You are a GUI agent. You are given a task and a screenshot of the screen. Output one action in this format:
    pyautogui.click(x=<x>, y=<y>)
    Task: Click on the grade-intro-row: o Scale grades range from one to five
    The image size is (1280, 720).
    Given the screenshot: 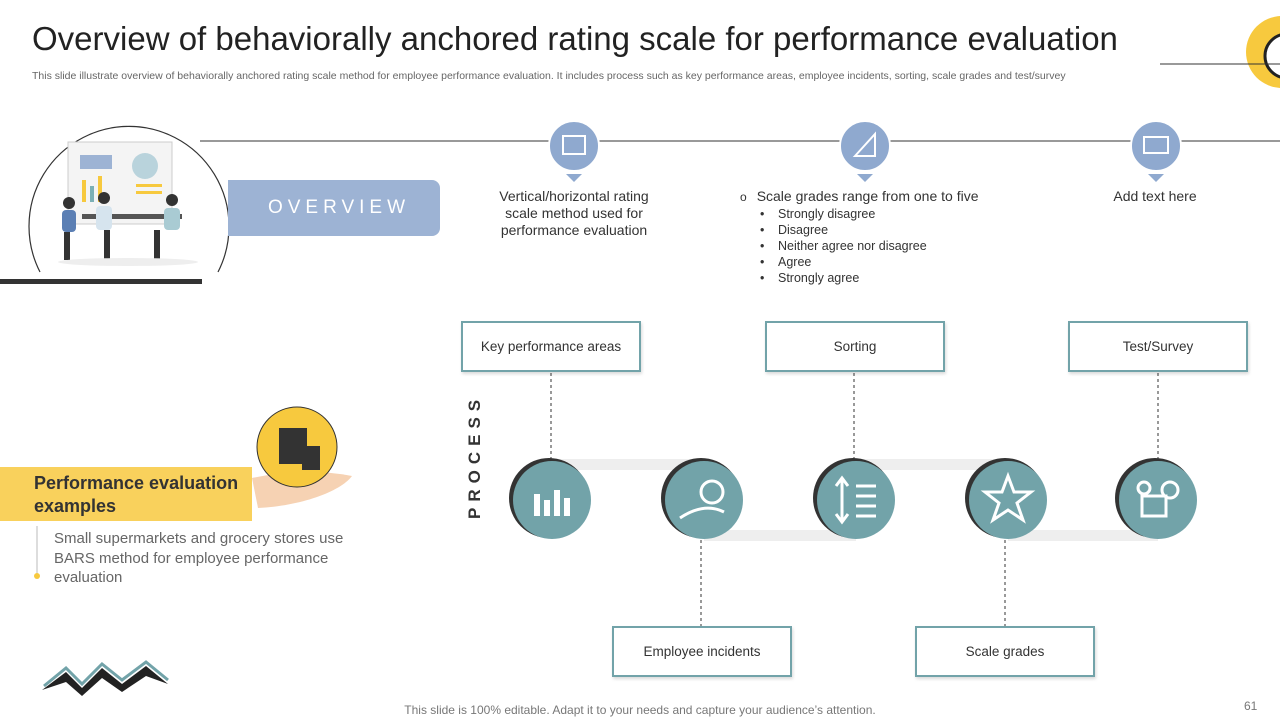 What is the action you would take?
    pyautogui.click(x=859, y=196)
    